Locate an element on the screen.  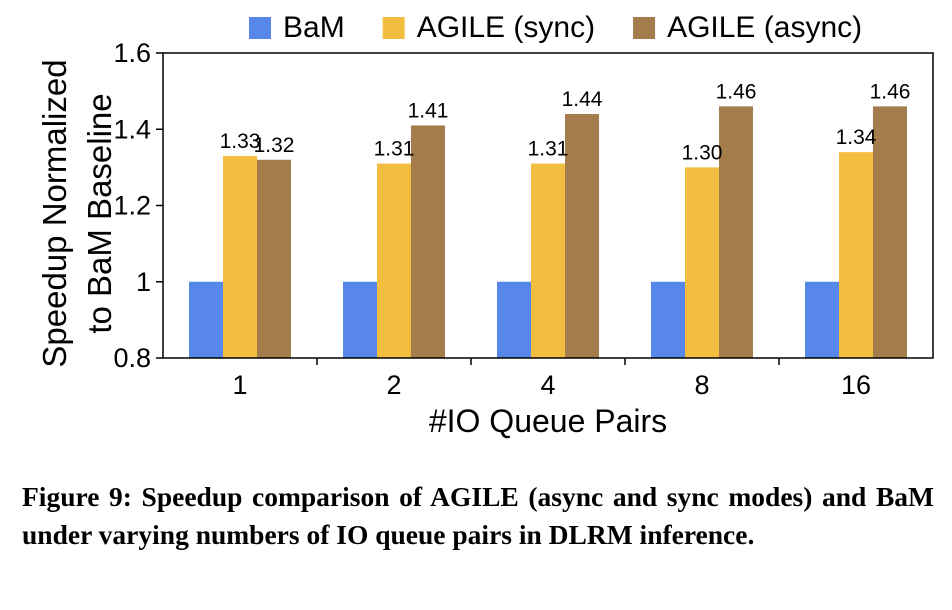
y-tick-label: 1.4 is located at coordinates (132, 129).